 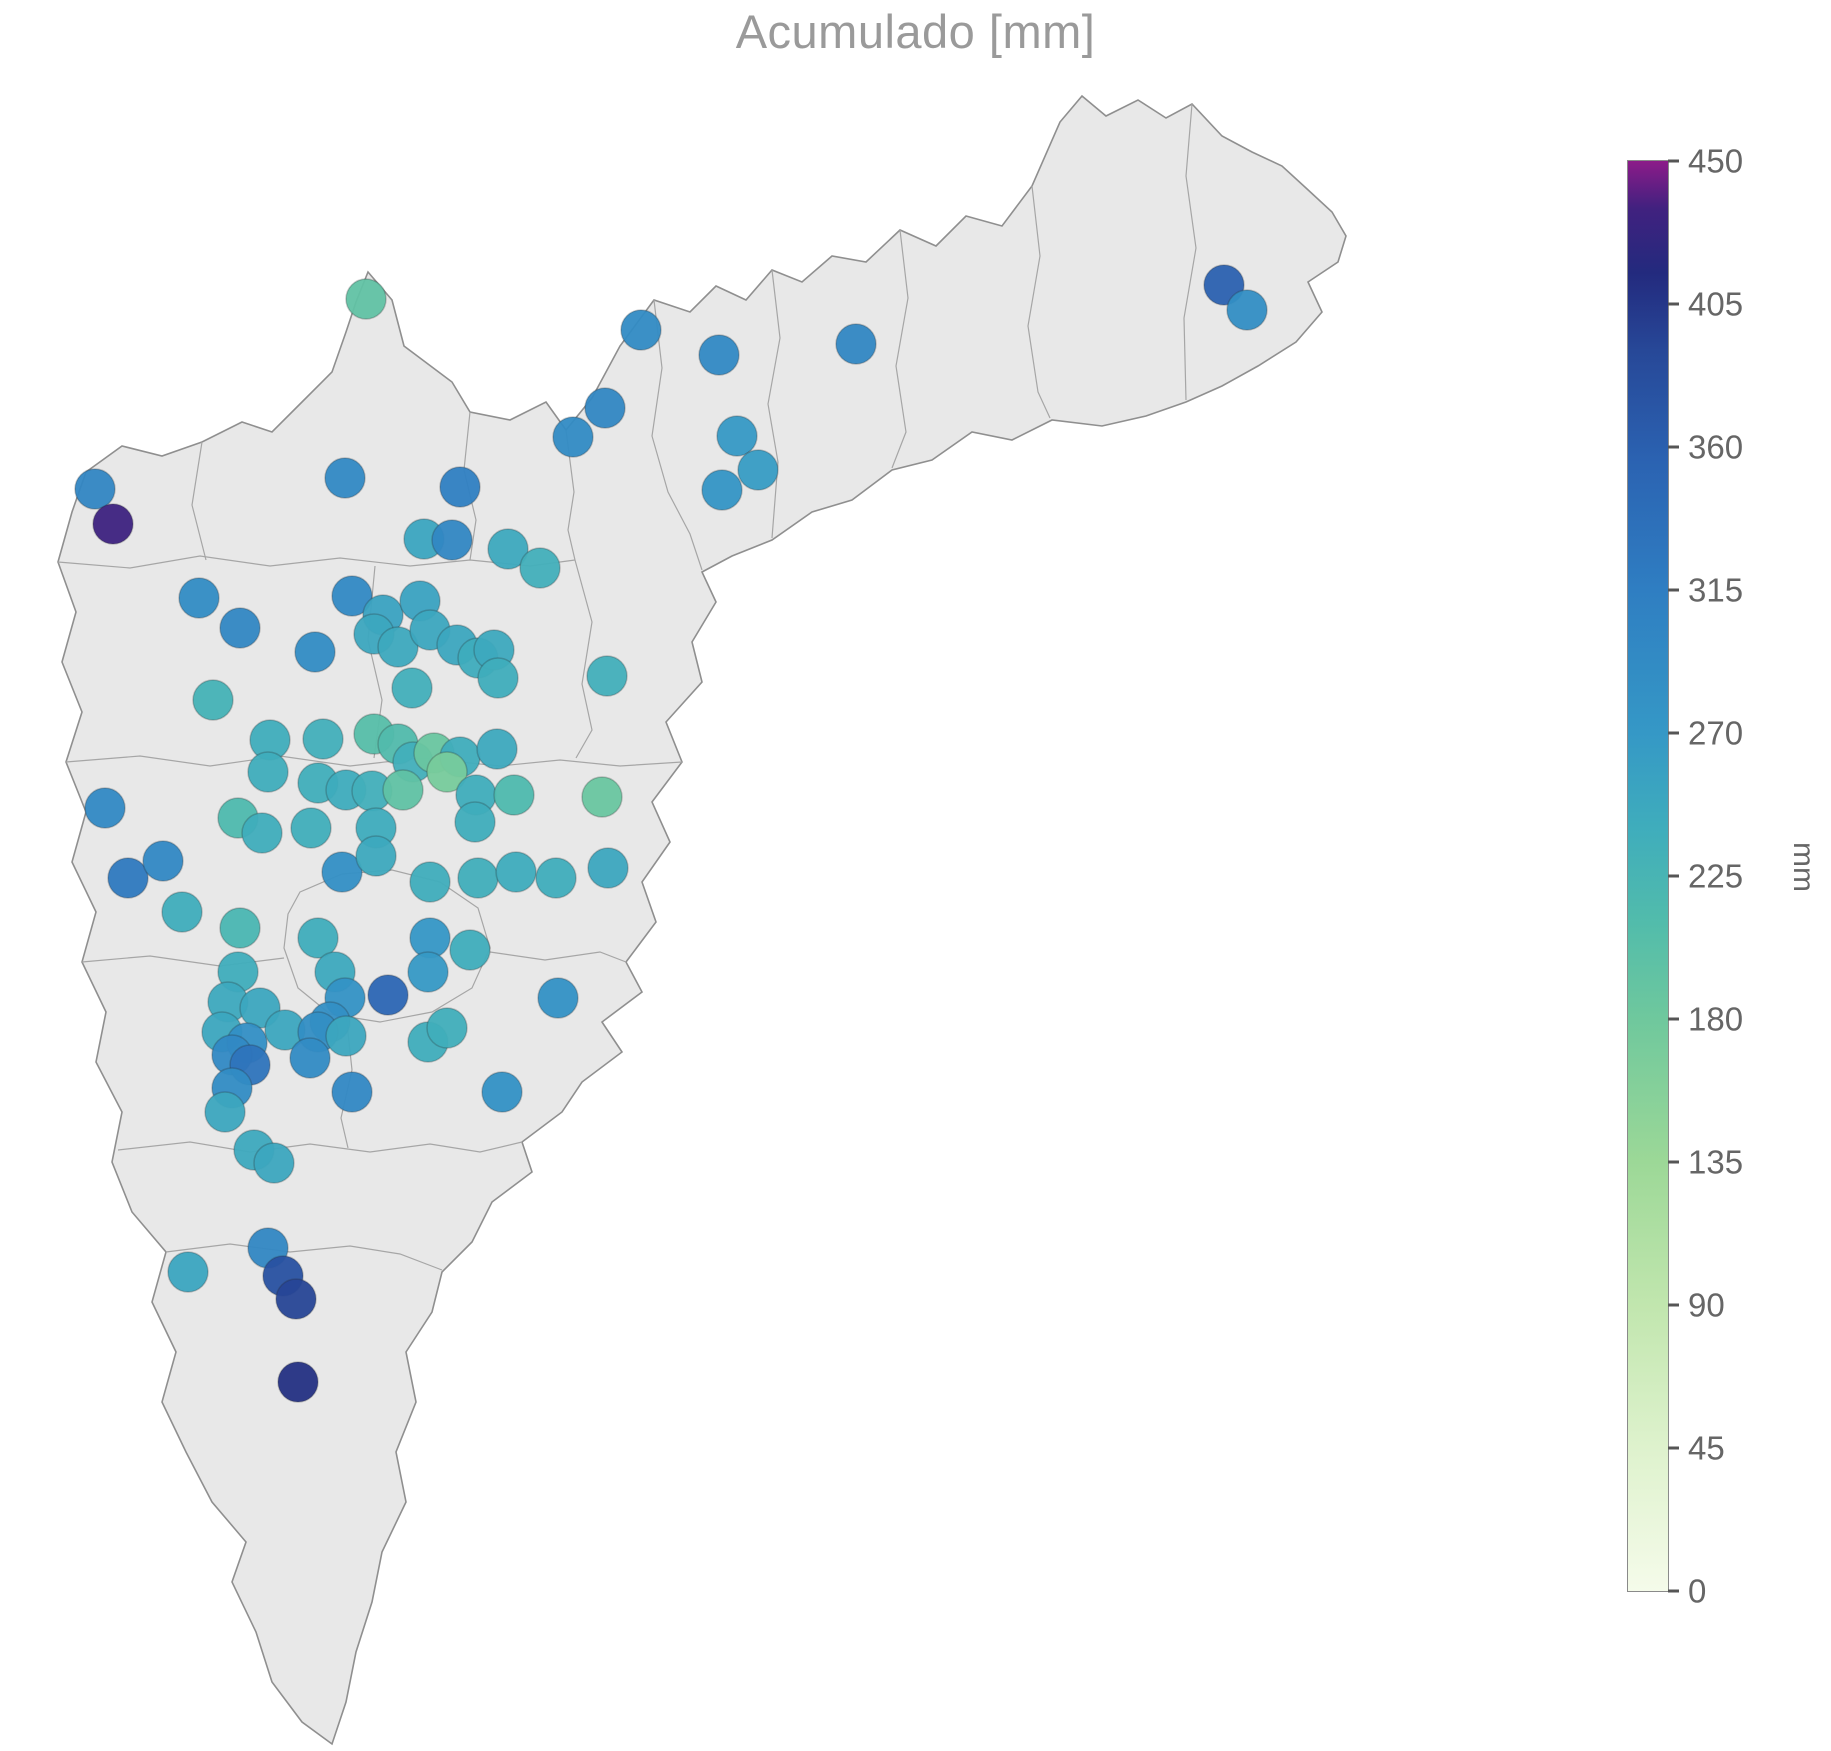 I want to click on colorbar-tick-label: 225, so click(x=1716, y=876).